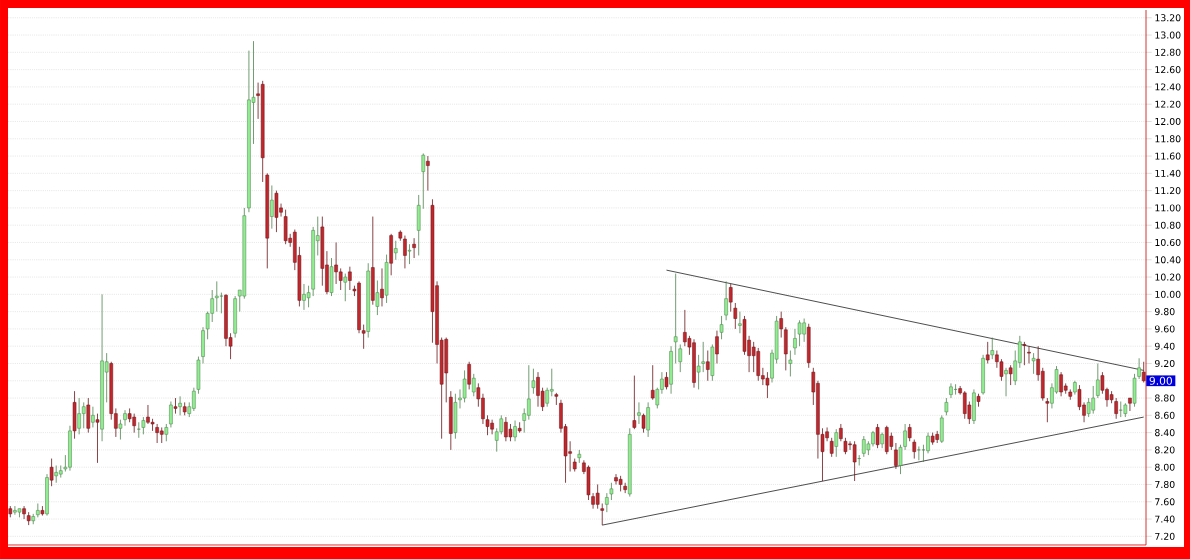 The image size is (1190, 559). Describe the element at coordinates (1168, 139) in the screenshot. I see `y-tick-label: 11.80` at that location.